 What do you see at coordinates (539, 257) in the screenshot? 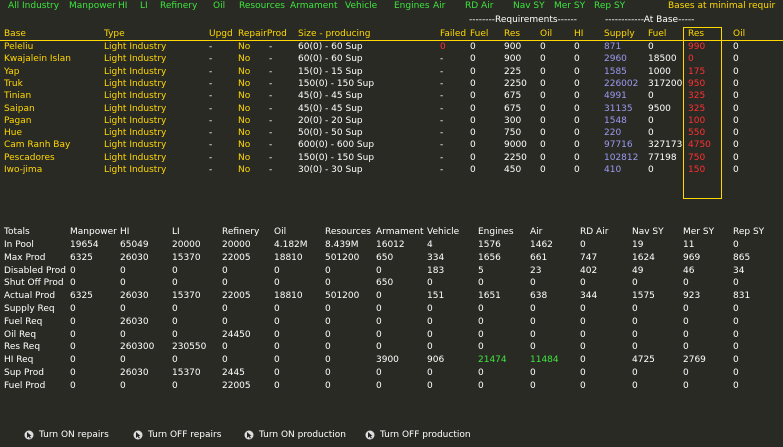
I see `totals-cell: 661` at bounding box center [539, 257].